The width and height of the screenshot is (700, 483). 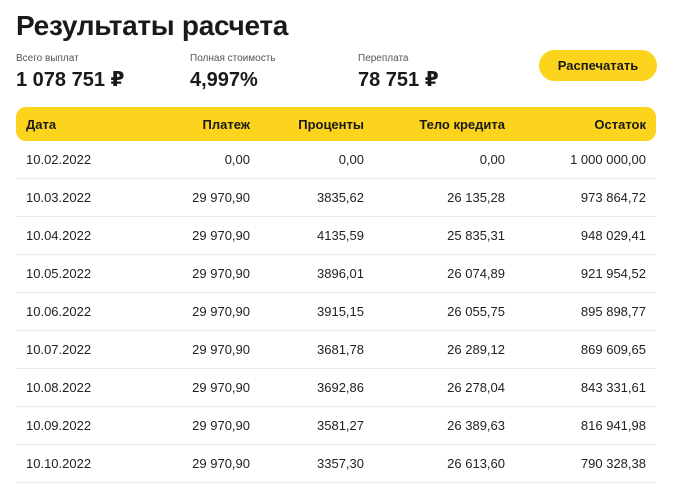 I want to click on full-cost-stat: Полная стоимость 4,997%, so click(x=232, y=72).